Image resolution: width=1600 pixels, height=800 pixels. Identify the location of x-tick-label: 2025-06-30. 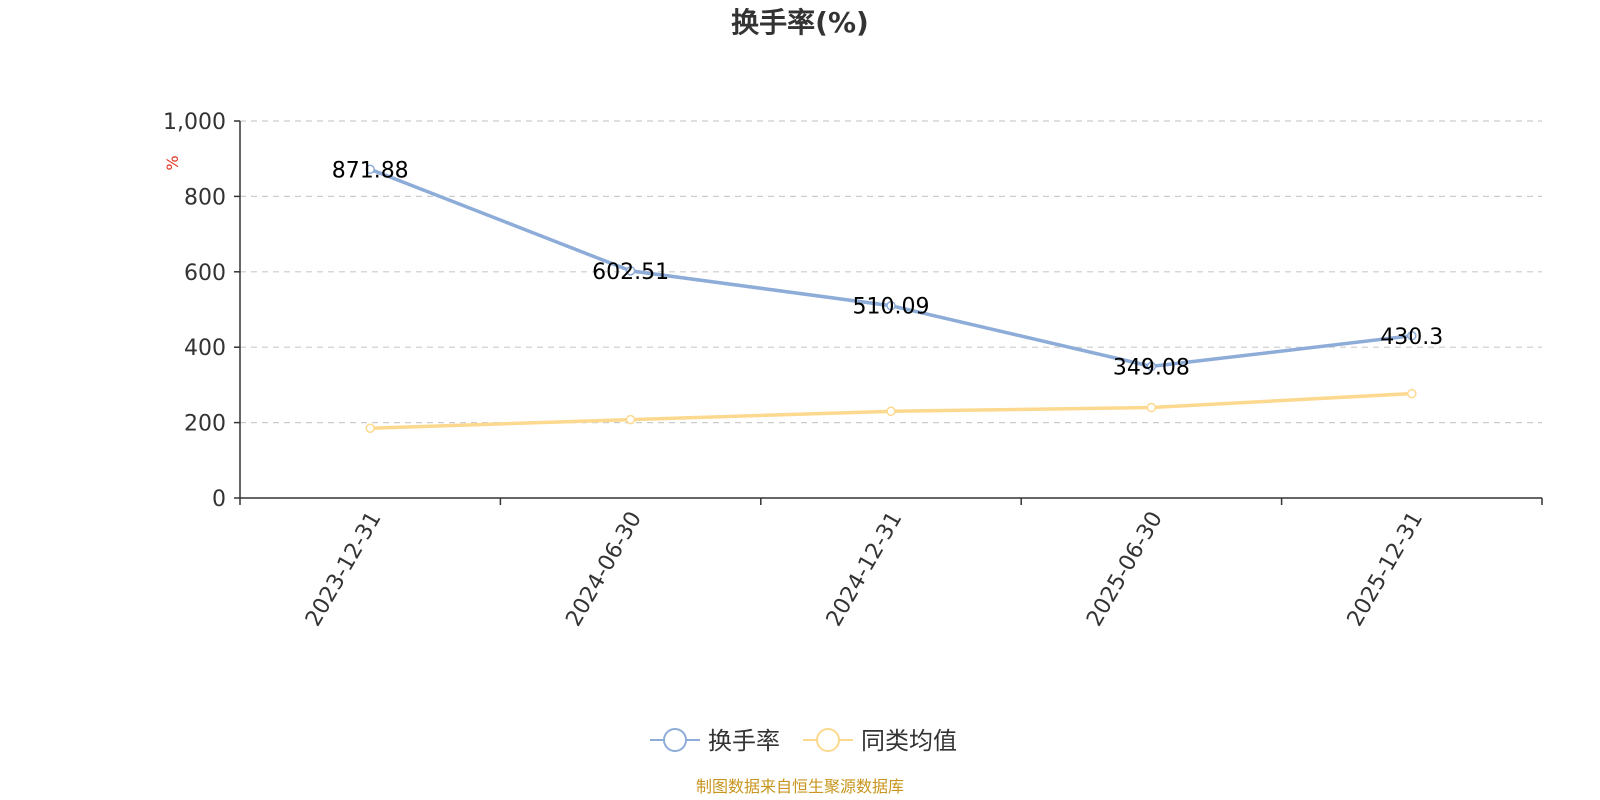
(1125, 569).